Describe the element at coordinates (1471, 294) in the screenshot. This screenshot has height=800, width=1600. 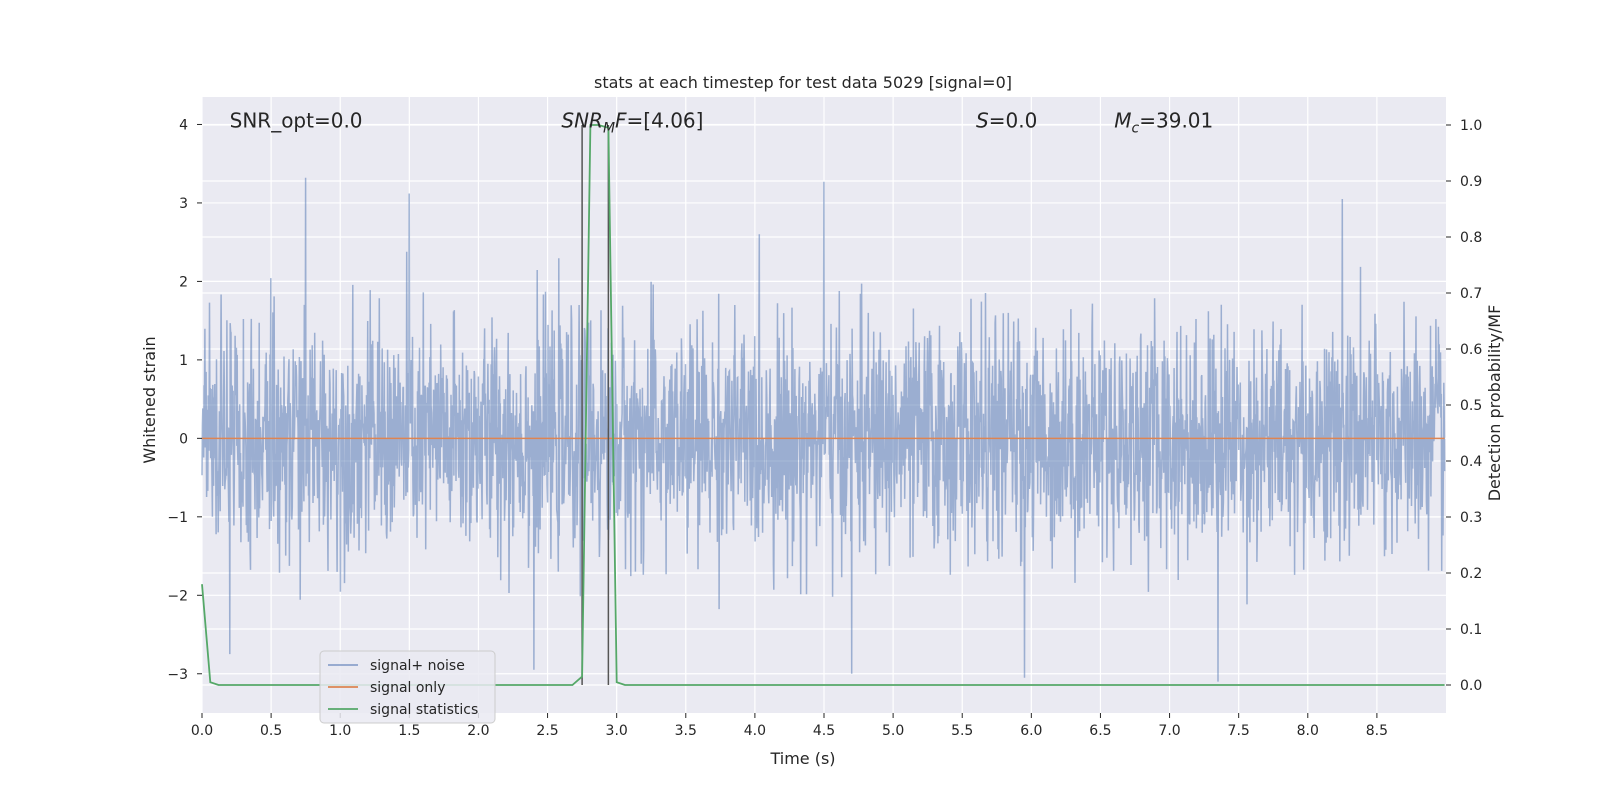
I see `y2-tick-label: 0.7` at that location.